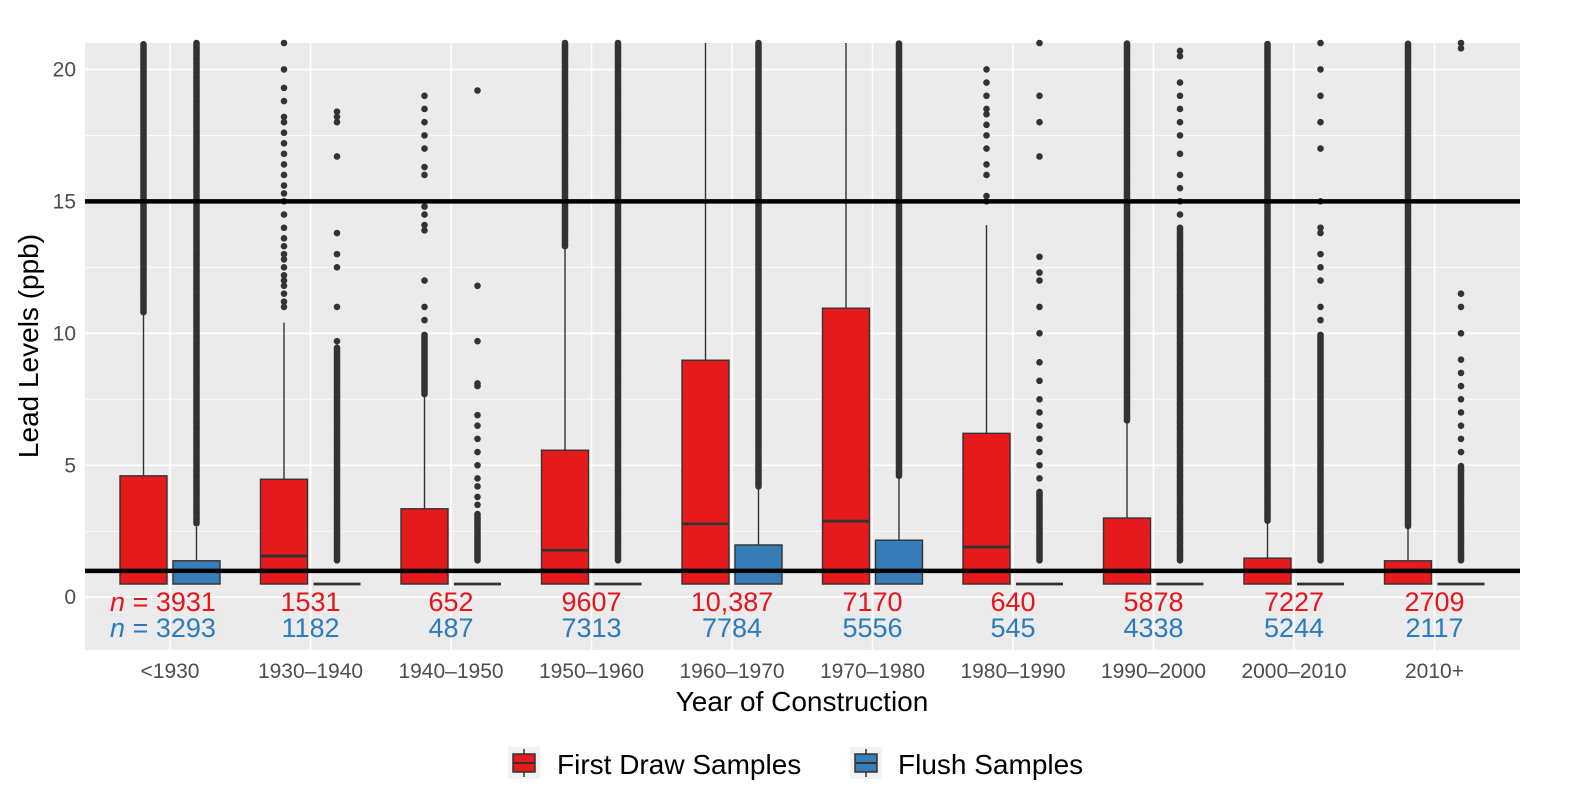 The image size is (1570, 796). Describe the element at coordinates (117, 628) in the screenshot. I see `n-symbol: n` at that location.